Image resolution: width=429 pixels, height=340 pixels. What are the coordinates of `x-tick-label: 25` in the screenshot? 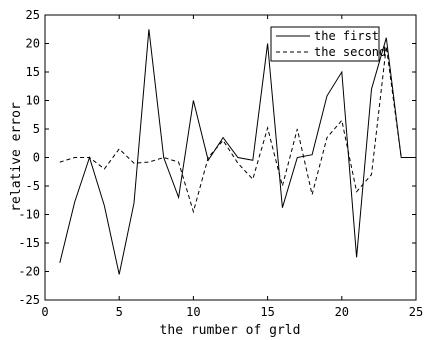 It's located at (416, 312).